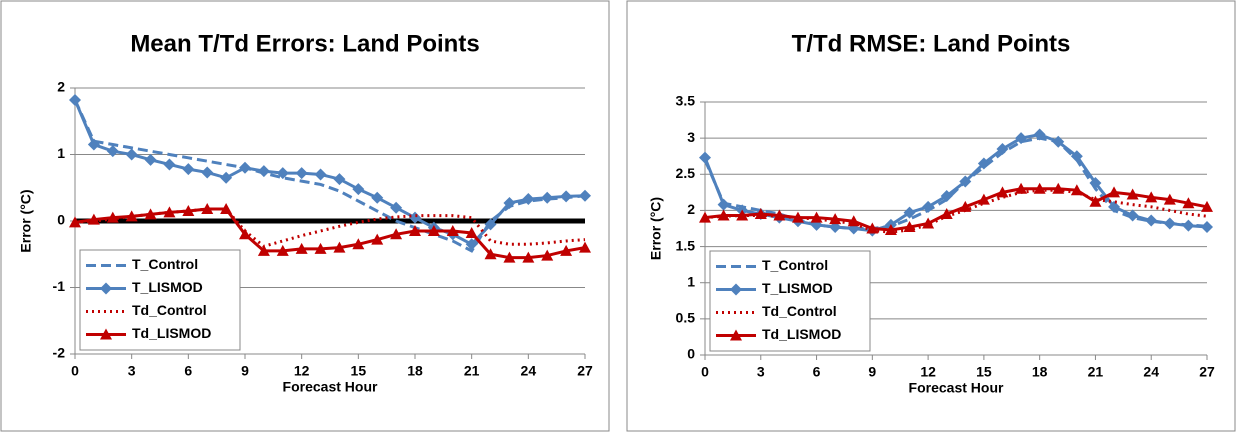 This screenshot has width=1236, height=433. What do you see at coordinates (415, 371) in the screenshot?
I see `x-tick-label: 18` at bounding box center [415, 371].